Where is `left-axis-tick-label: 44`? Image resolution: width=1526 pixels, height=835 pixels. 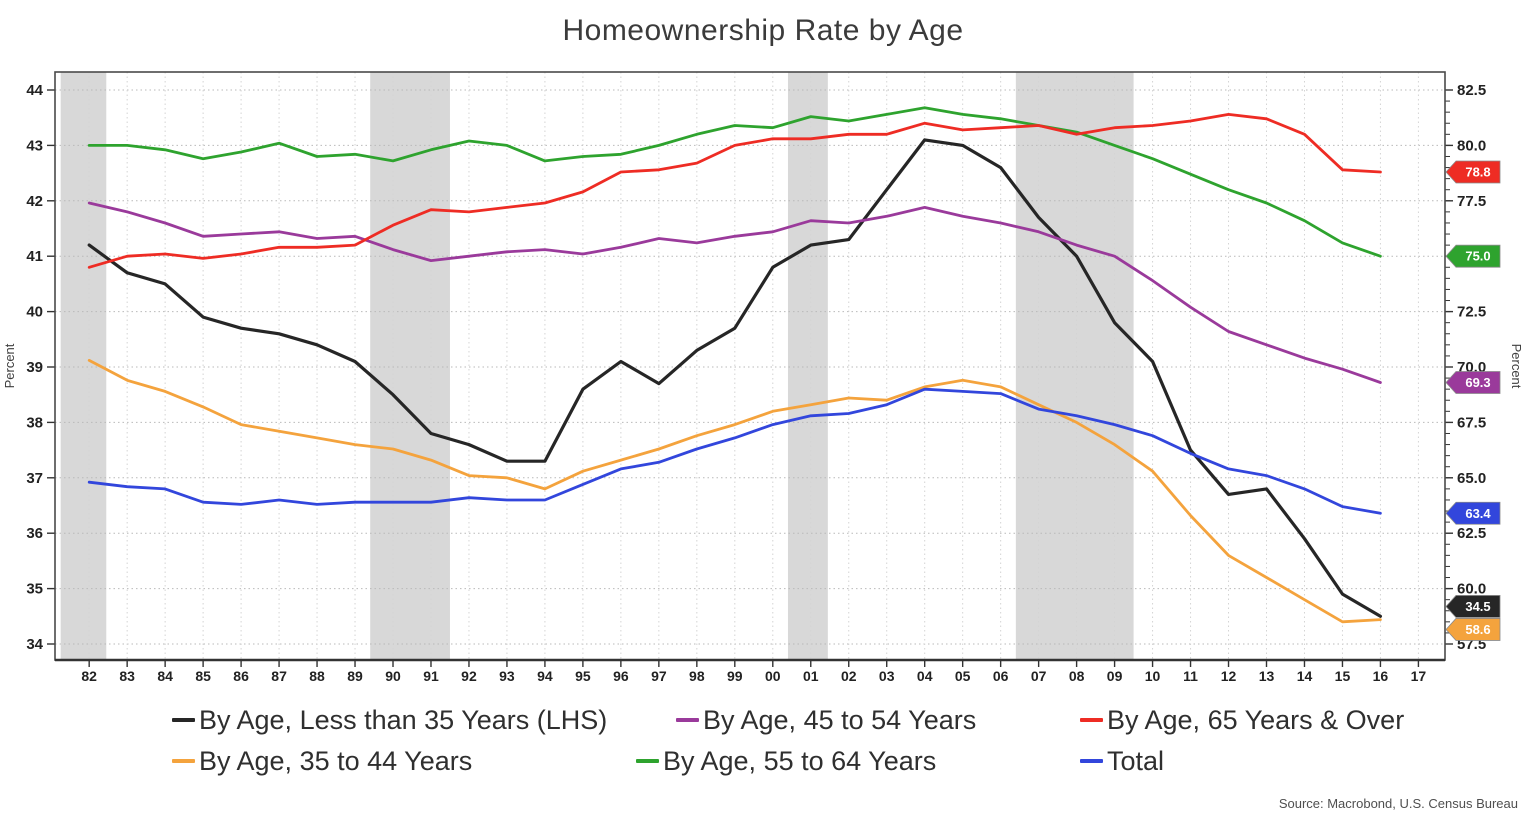 left-axis-tick-label: 44 is located at coordinates (34, 90).